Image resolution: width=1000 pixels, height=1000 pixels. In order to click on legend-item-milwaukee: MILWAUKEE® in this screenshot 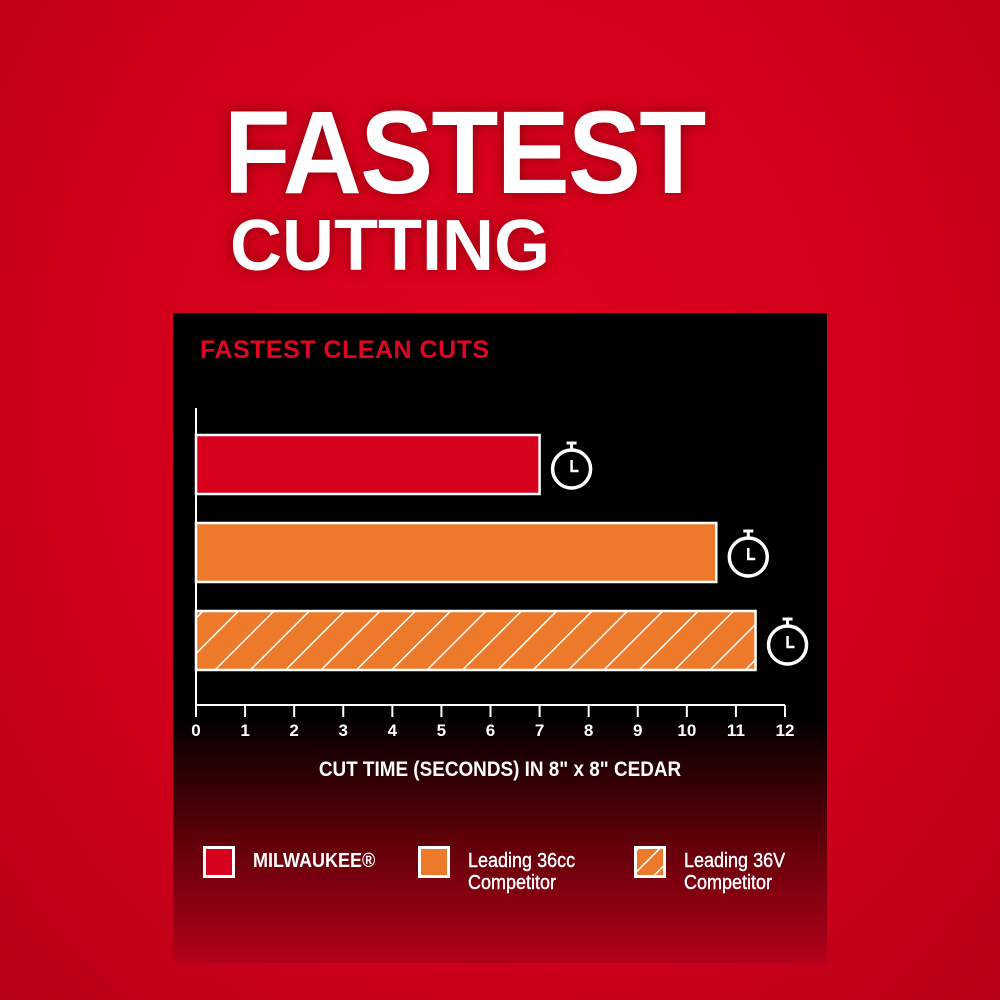, I will do `click(296, 862)`.